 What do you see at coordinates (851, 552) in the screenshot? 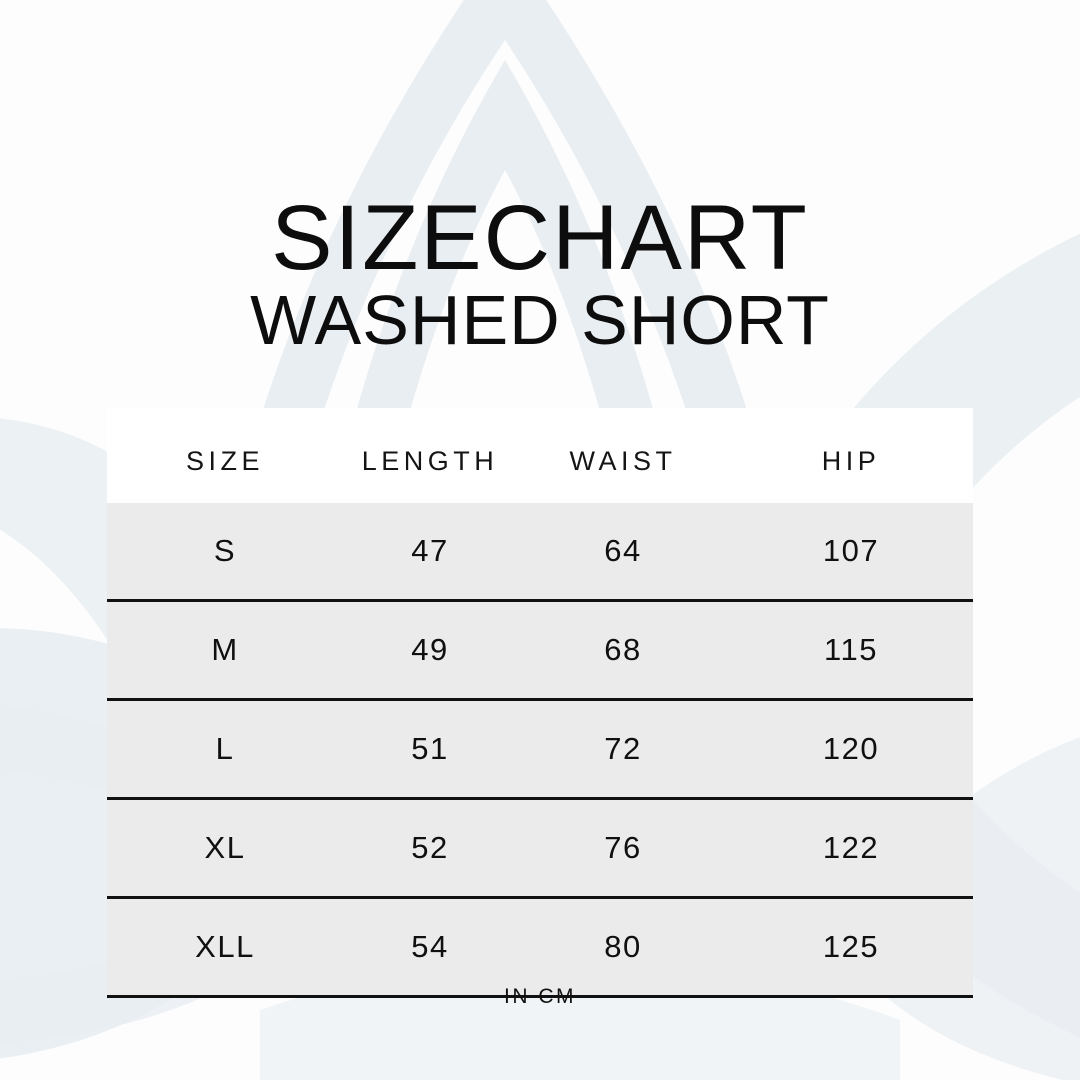
I see `cell-hip: 107` at bounding box center [851, 552].